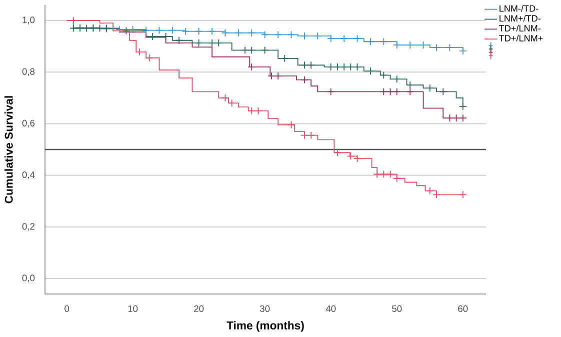  What do you see at coordinates (28, 227) in the screenshot?
I see `y-tick-label: 0,2` at bounding box center [28, 227].